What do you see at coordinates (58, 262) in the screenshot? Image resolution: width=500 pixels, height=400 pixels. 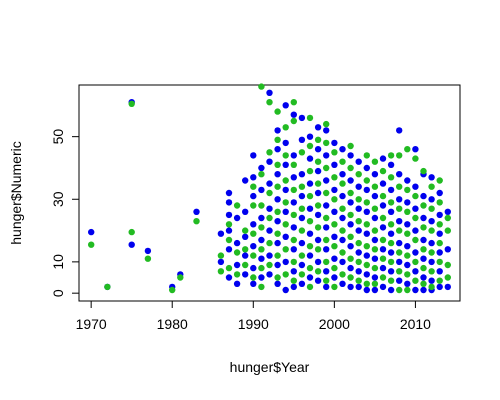 I see `y-tick-label: 10` at bounding box center [58, 262].